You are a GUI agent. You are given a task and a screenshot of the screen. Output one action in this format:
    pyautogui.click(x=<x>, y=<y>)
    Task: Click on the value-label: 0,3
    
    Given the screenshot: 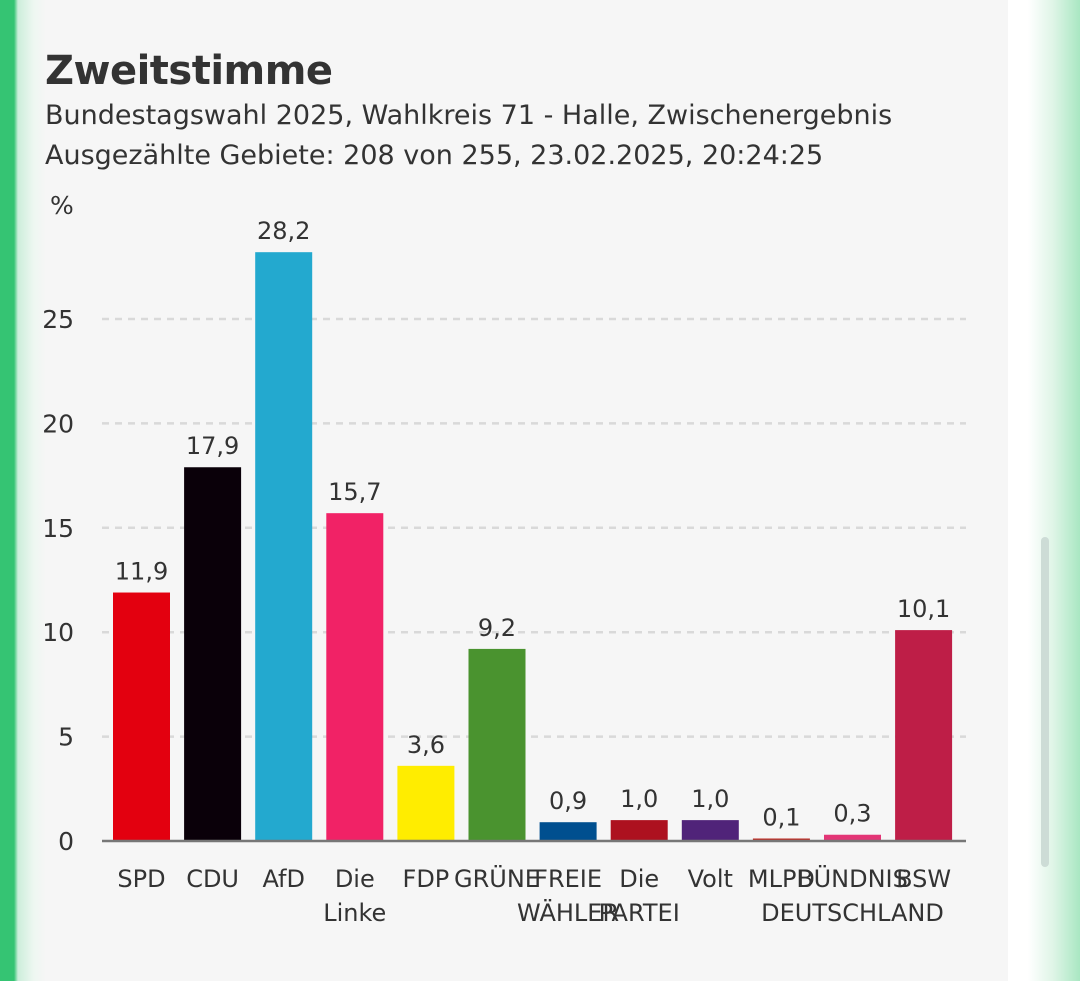 What is the action you would take?
    pyautogui.click(x=852, y=814)
    